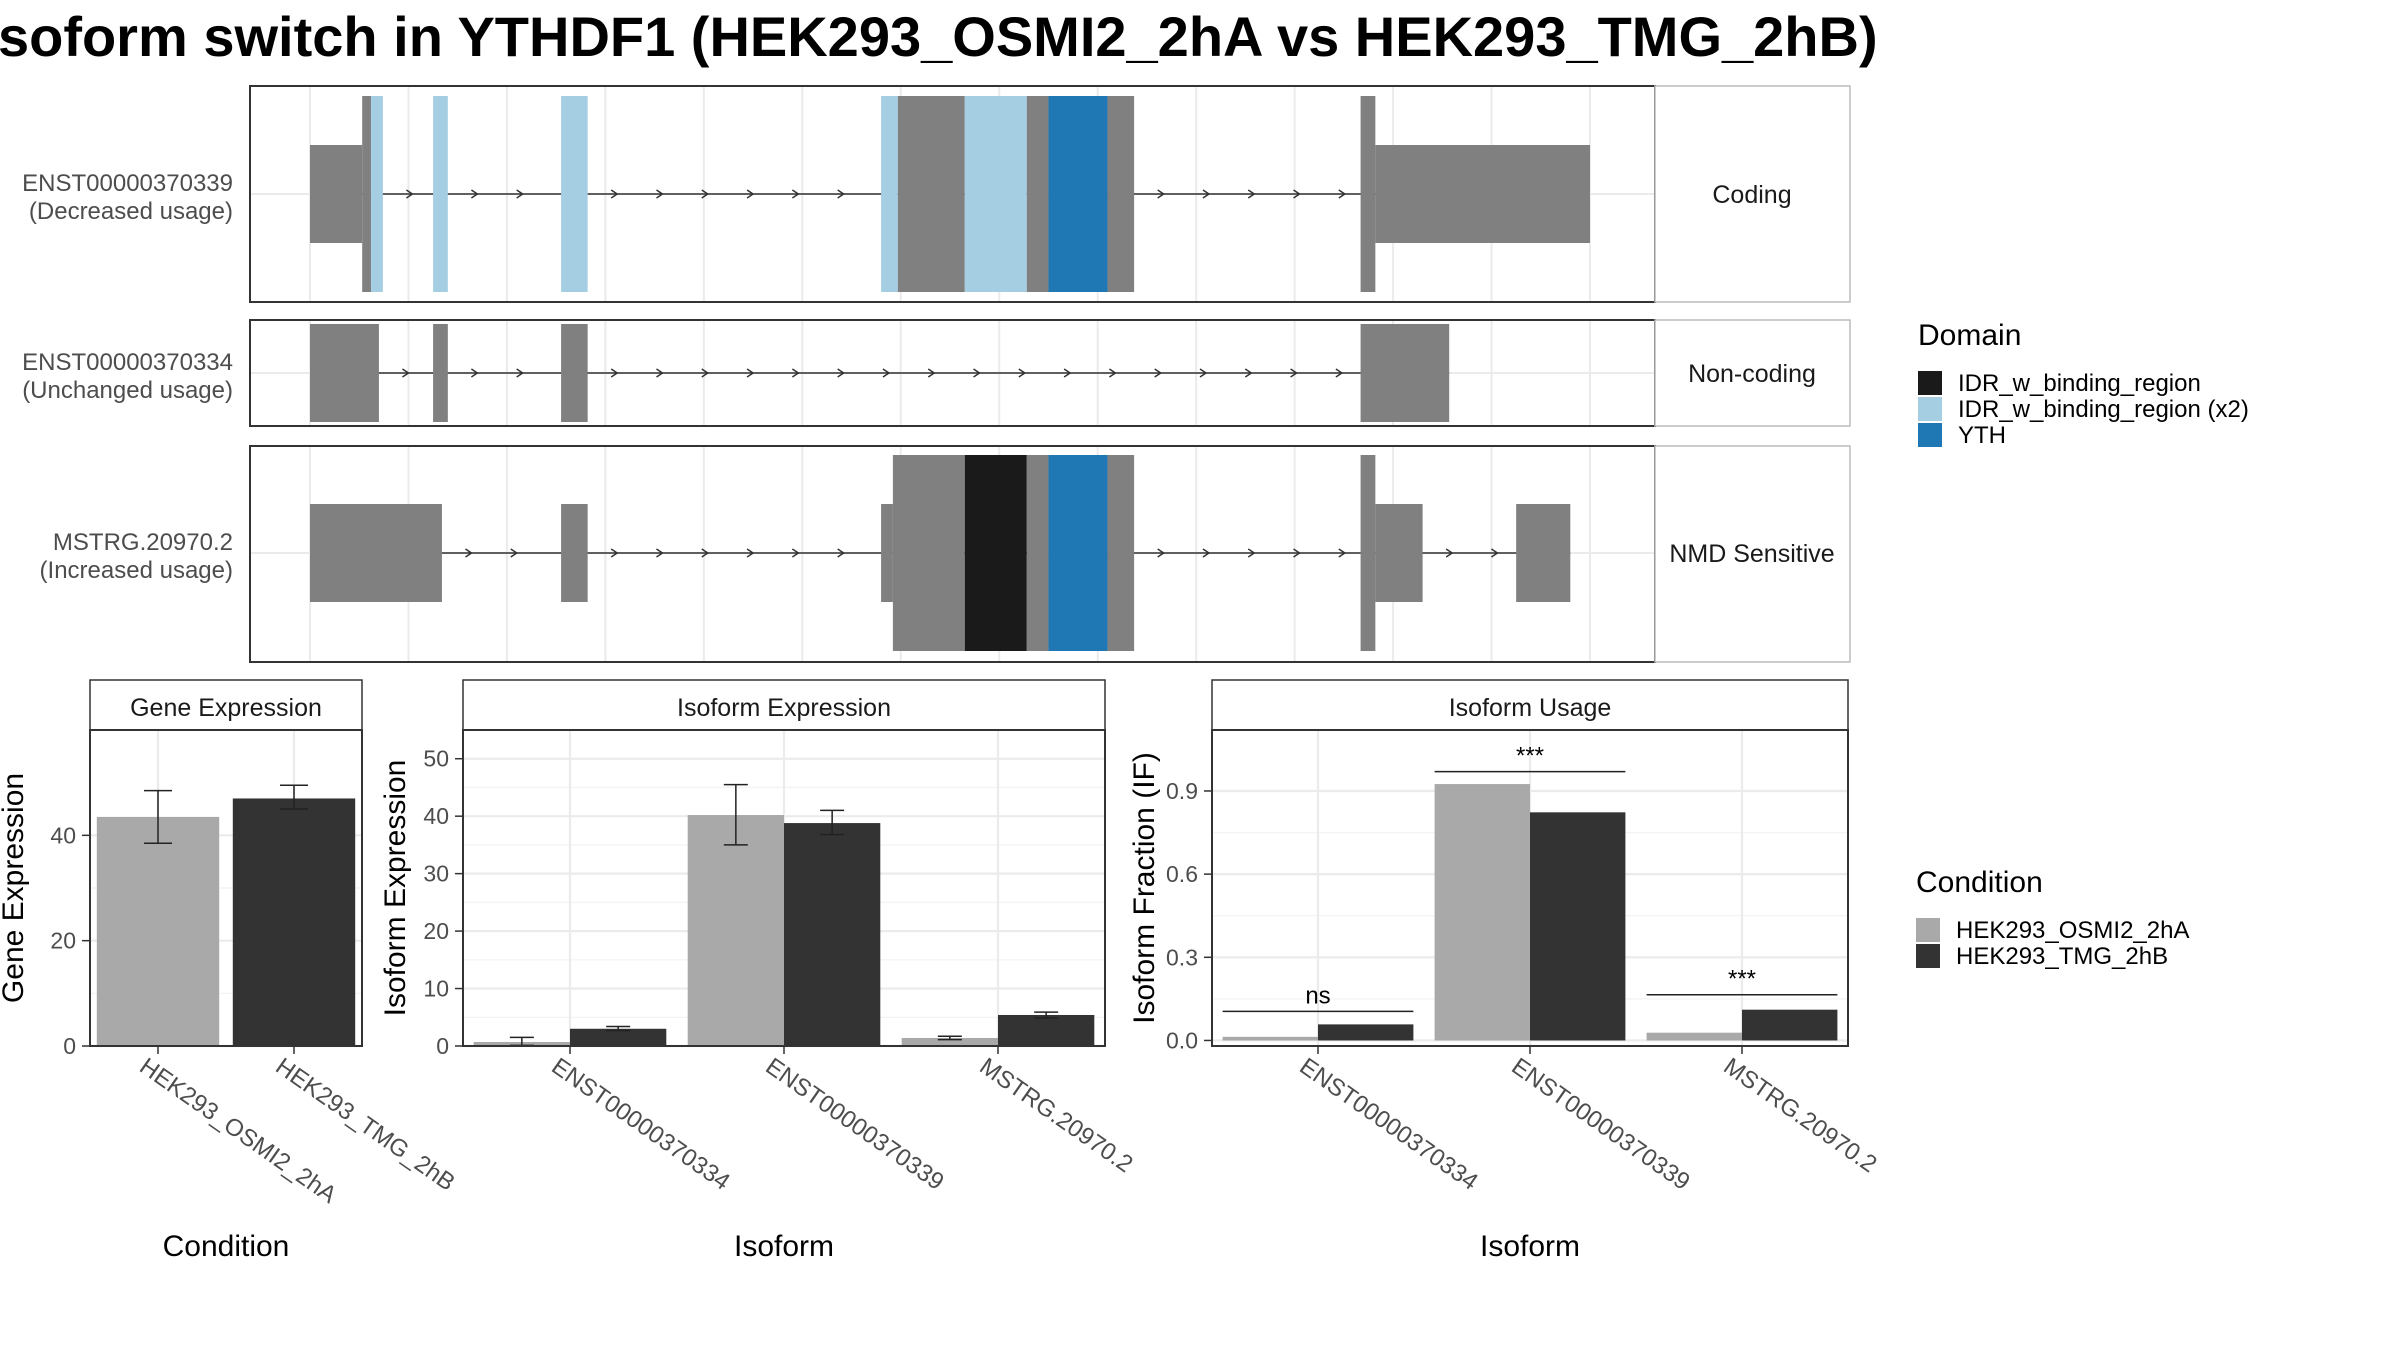  I want to click on isoform-id-label: ENST00000370339, so click(127, 183).